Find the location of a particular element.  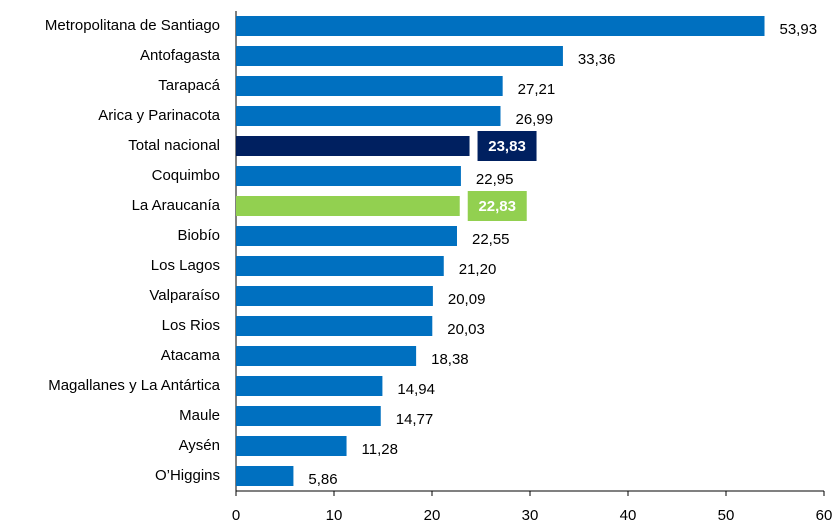

value-label: 22,95 is located at coordinates (495, 179).